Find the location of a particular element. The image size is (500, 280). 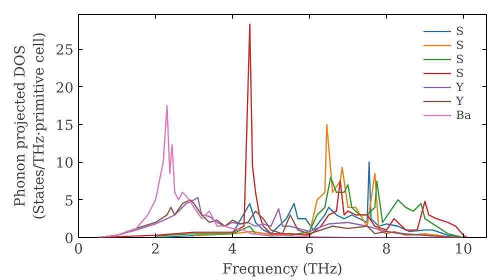

x-tick-label: 6 is located at coordinates (309, 250).